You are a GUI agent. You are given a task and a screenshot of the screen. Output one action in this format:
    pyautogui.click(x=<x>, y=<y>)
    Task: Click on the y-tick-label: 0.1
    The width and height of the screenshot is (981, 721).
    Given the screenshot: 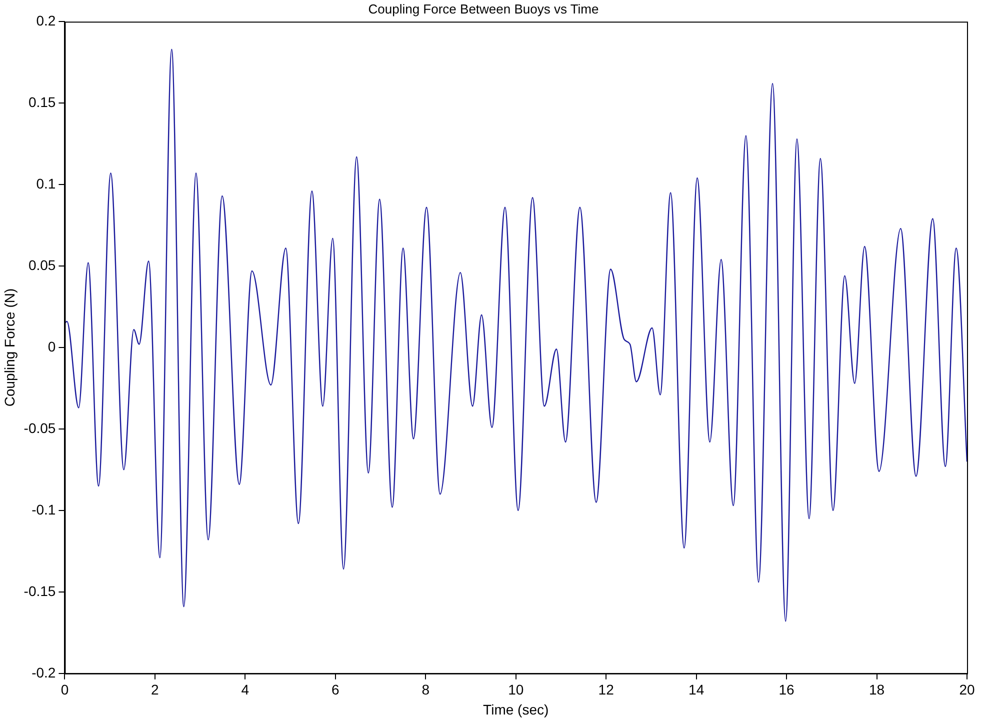 What is the action you would take?
    pyautogui.click(x=46, y=183)
    